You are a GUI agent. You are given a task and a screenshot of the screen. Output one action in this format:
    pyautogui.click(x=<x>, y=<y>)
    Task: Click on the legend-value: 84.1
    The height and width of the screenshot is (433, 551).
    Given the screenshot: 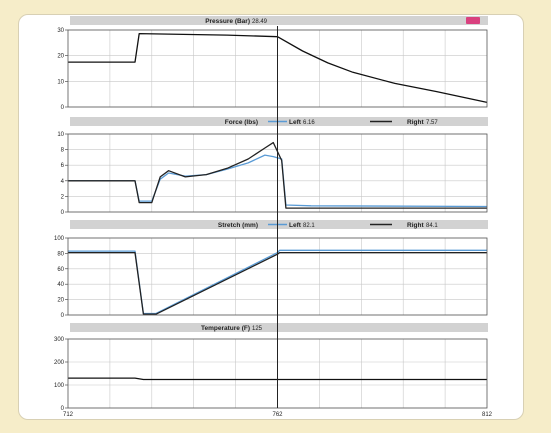 What is the action you would take?
    pyautogui.click(x=432, y=226)
    